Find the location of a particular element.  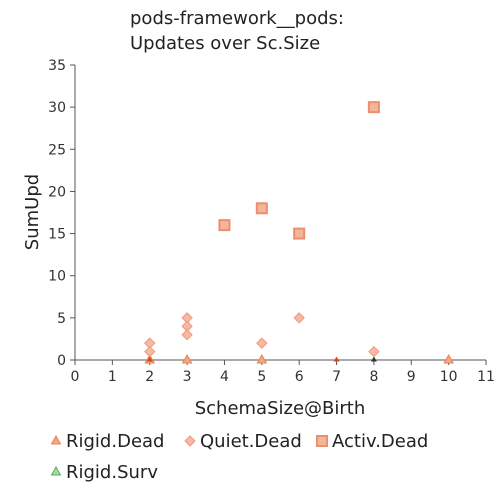

legend-label: Rigid.Surv is located at coordinates (112, 472).